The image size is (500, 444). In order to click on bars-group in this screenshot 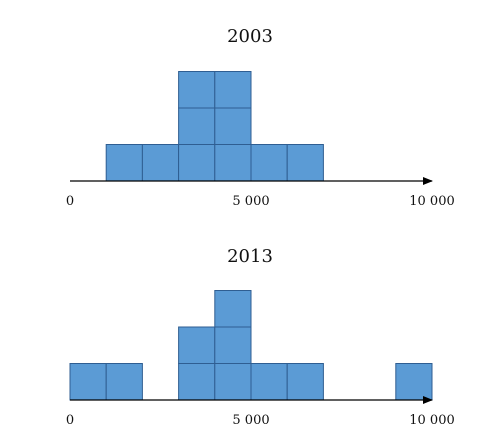, I will do `click(214, 126)`.